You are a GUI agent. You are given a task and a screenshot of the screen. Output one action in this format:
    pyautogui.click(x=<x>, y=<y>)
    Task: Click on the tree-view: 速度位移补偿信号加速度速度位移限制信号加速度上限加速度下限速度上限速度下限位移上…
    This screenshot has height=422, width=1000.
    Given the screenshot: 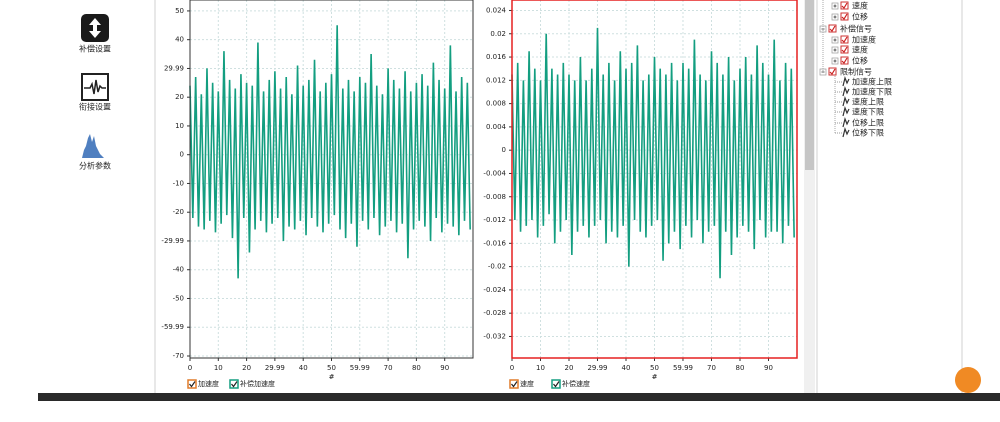 What is the action you would take?
    pyautogui.click(x=855, y=69)
    